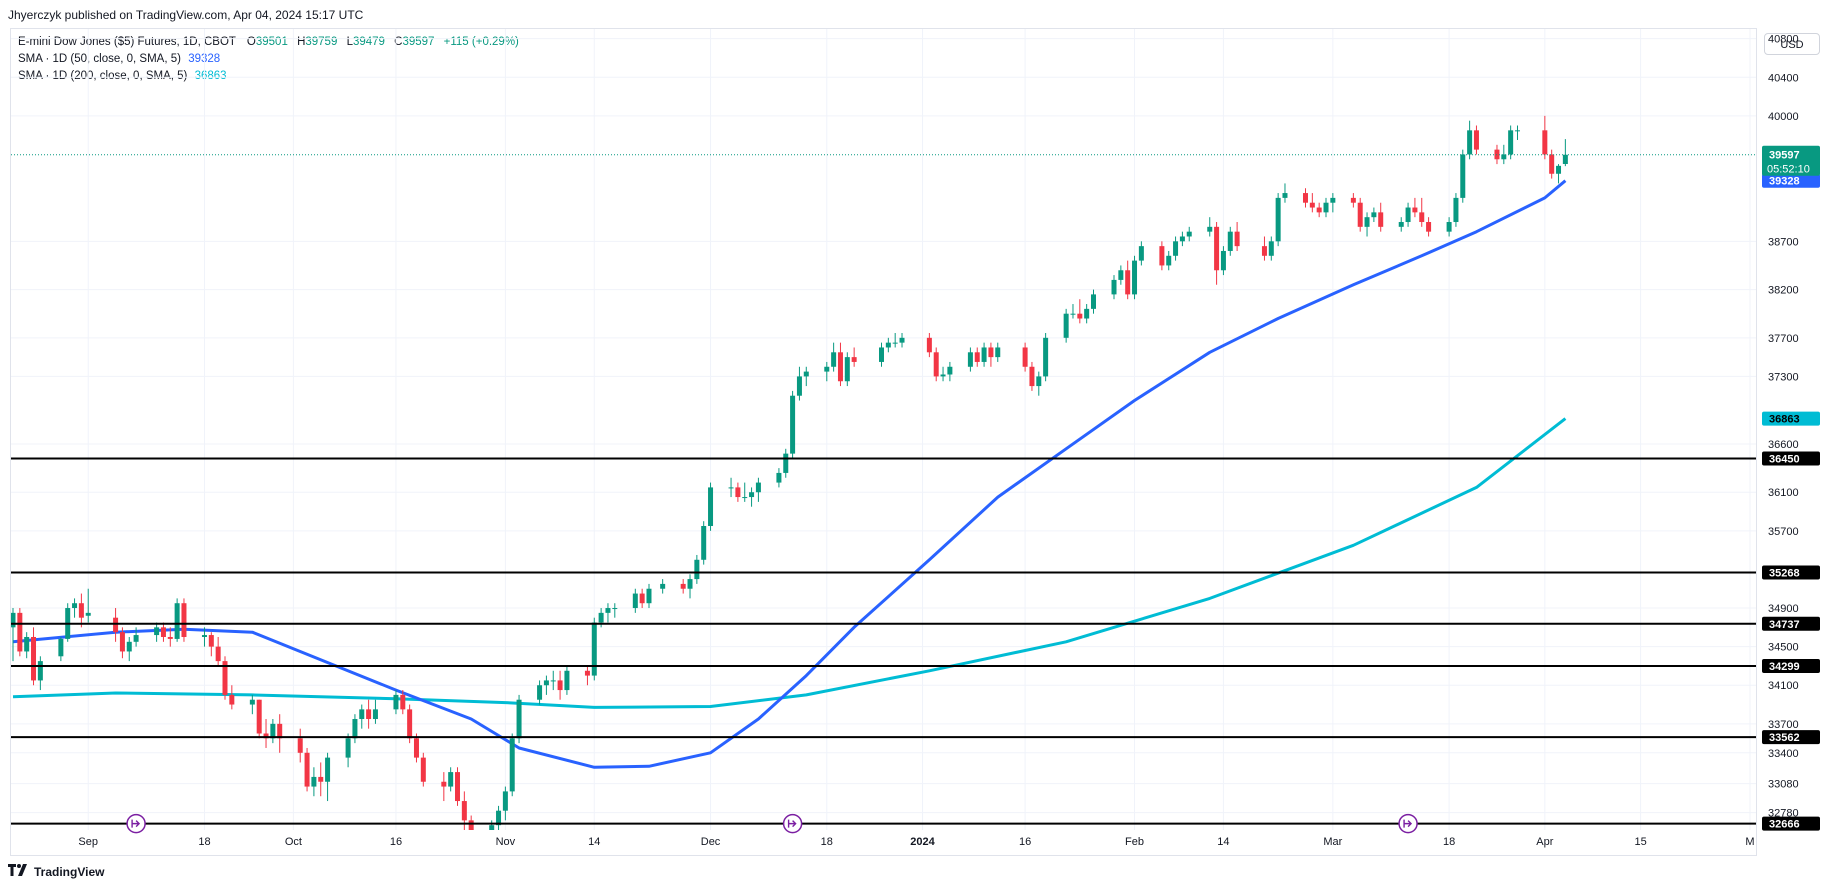  What do you see at coordinates (268, 76) in the screenshot?
I see `legend-sma200-row: SMA · 1D (200, close, 0, SMA, 5) 36863` at bounding box center [268, 76].